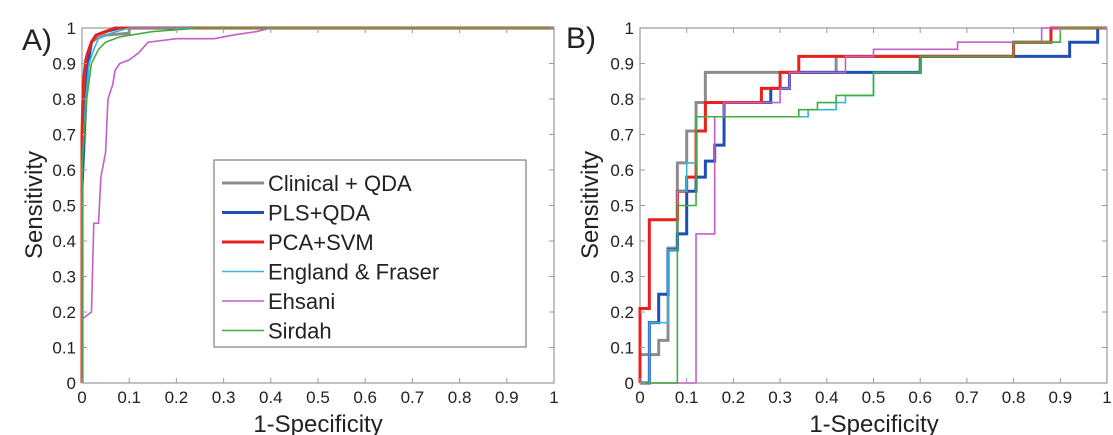 This screenshot has height=435, width=1113. What do you see at coordinates (64, 135) in the screenshot?
I see `panel-a-y-tick-label-7: 0.7` at bounding box center [64, 135].